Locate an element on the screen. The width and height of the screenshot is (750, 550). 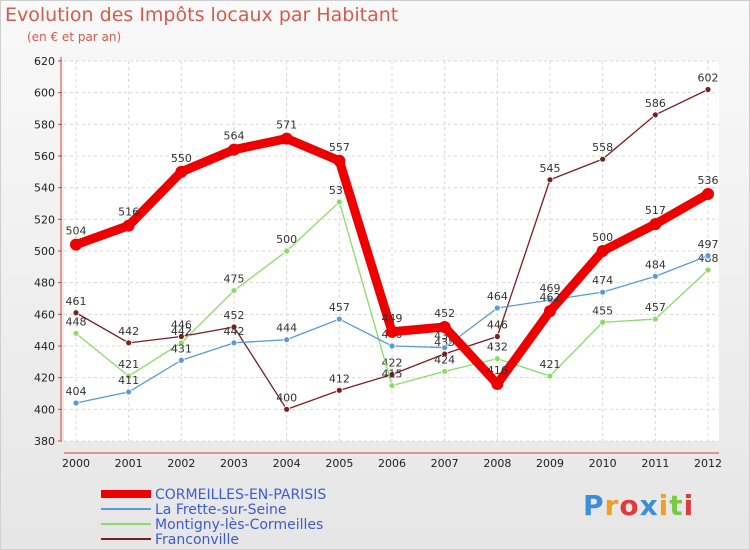
chart-subtitle: (en € et par an) is located at coordinates (74, 37).